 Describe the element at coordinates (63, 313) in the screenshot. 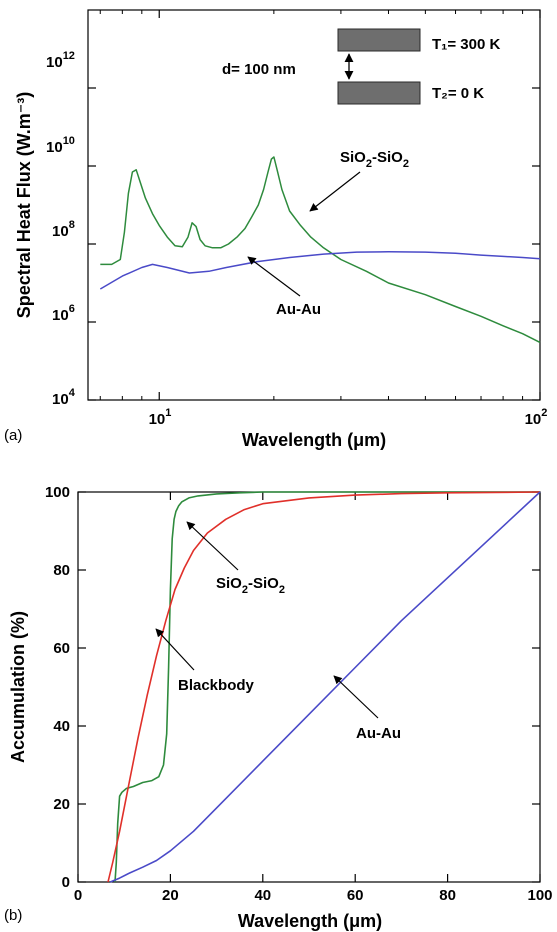

I see `a-ytick-label-1e6: 10⁶` at that location.